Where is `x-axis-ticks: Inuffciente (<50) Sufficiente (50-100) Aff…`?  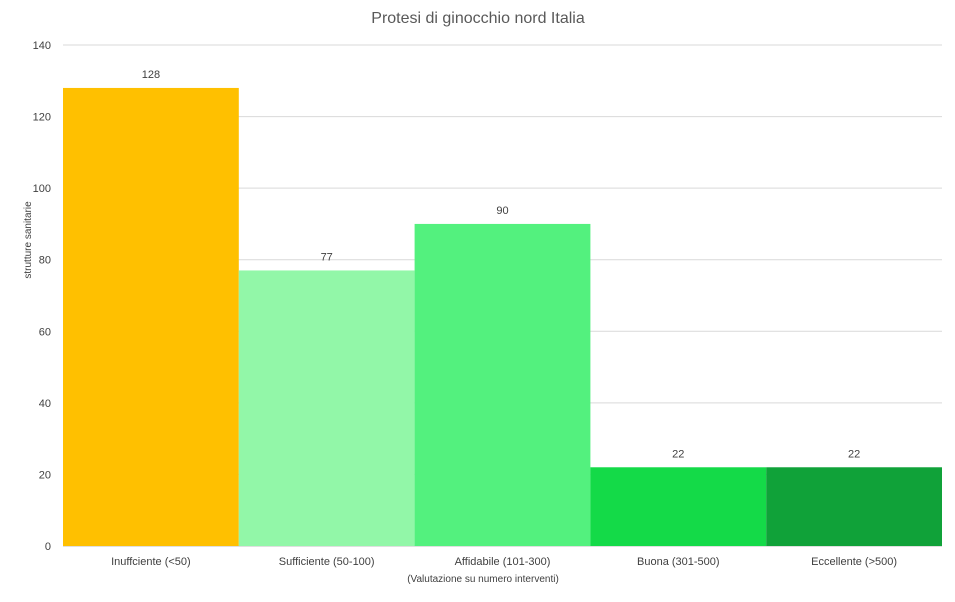
x-axis-ticks: Inuffciente (<50) Sufficiente (50-100) Aff… is located at coordinates (504, 562).